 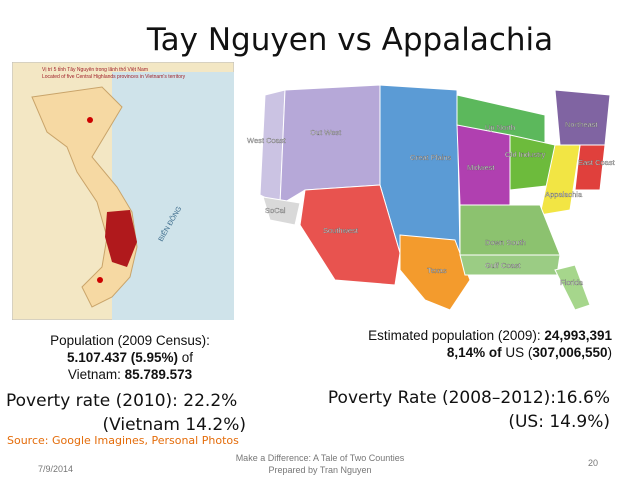 What do you see at coordinates (581, 124) in the screenshot?
I see `region-label: Northeast` at bounding box center [581, 124].